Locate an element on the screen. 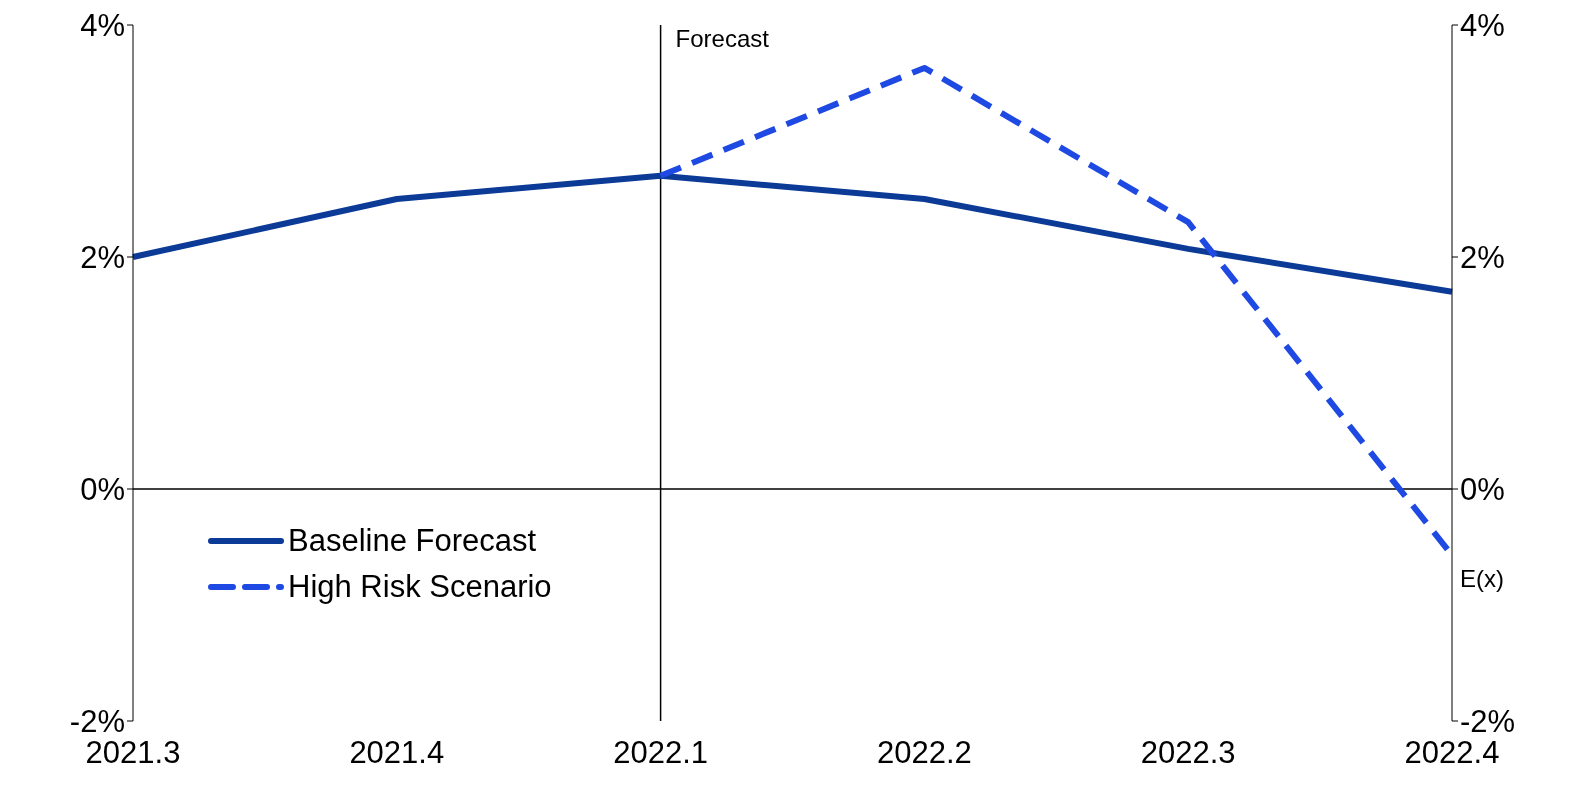 The image size is (1585, 789). y2-tick-label: 4% is located at coordinates (1482, 26).